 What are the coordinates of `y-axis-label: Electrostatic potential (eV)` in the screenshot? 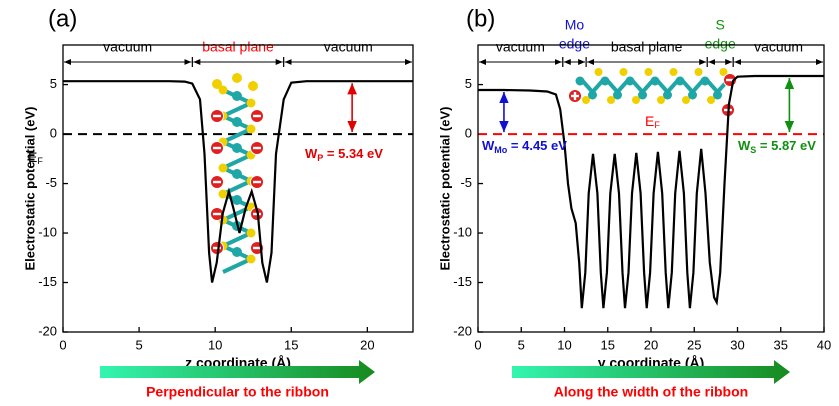 It's located at (444, 189).